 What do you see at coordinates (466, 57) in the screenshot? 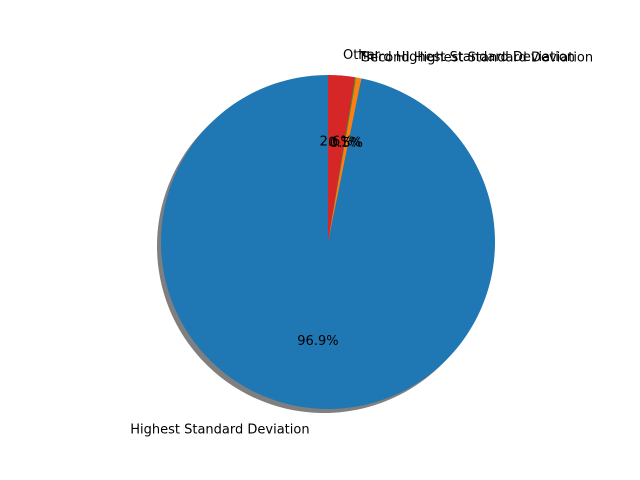
I see `slice-label-third-highest-standard-deviation: Third Highest Standard Deviation` at bounding box center [466, 57].